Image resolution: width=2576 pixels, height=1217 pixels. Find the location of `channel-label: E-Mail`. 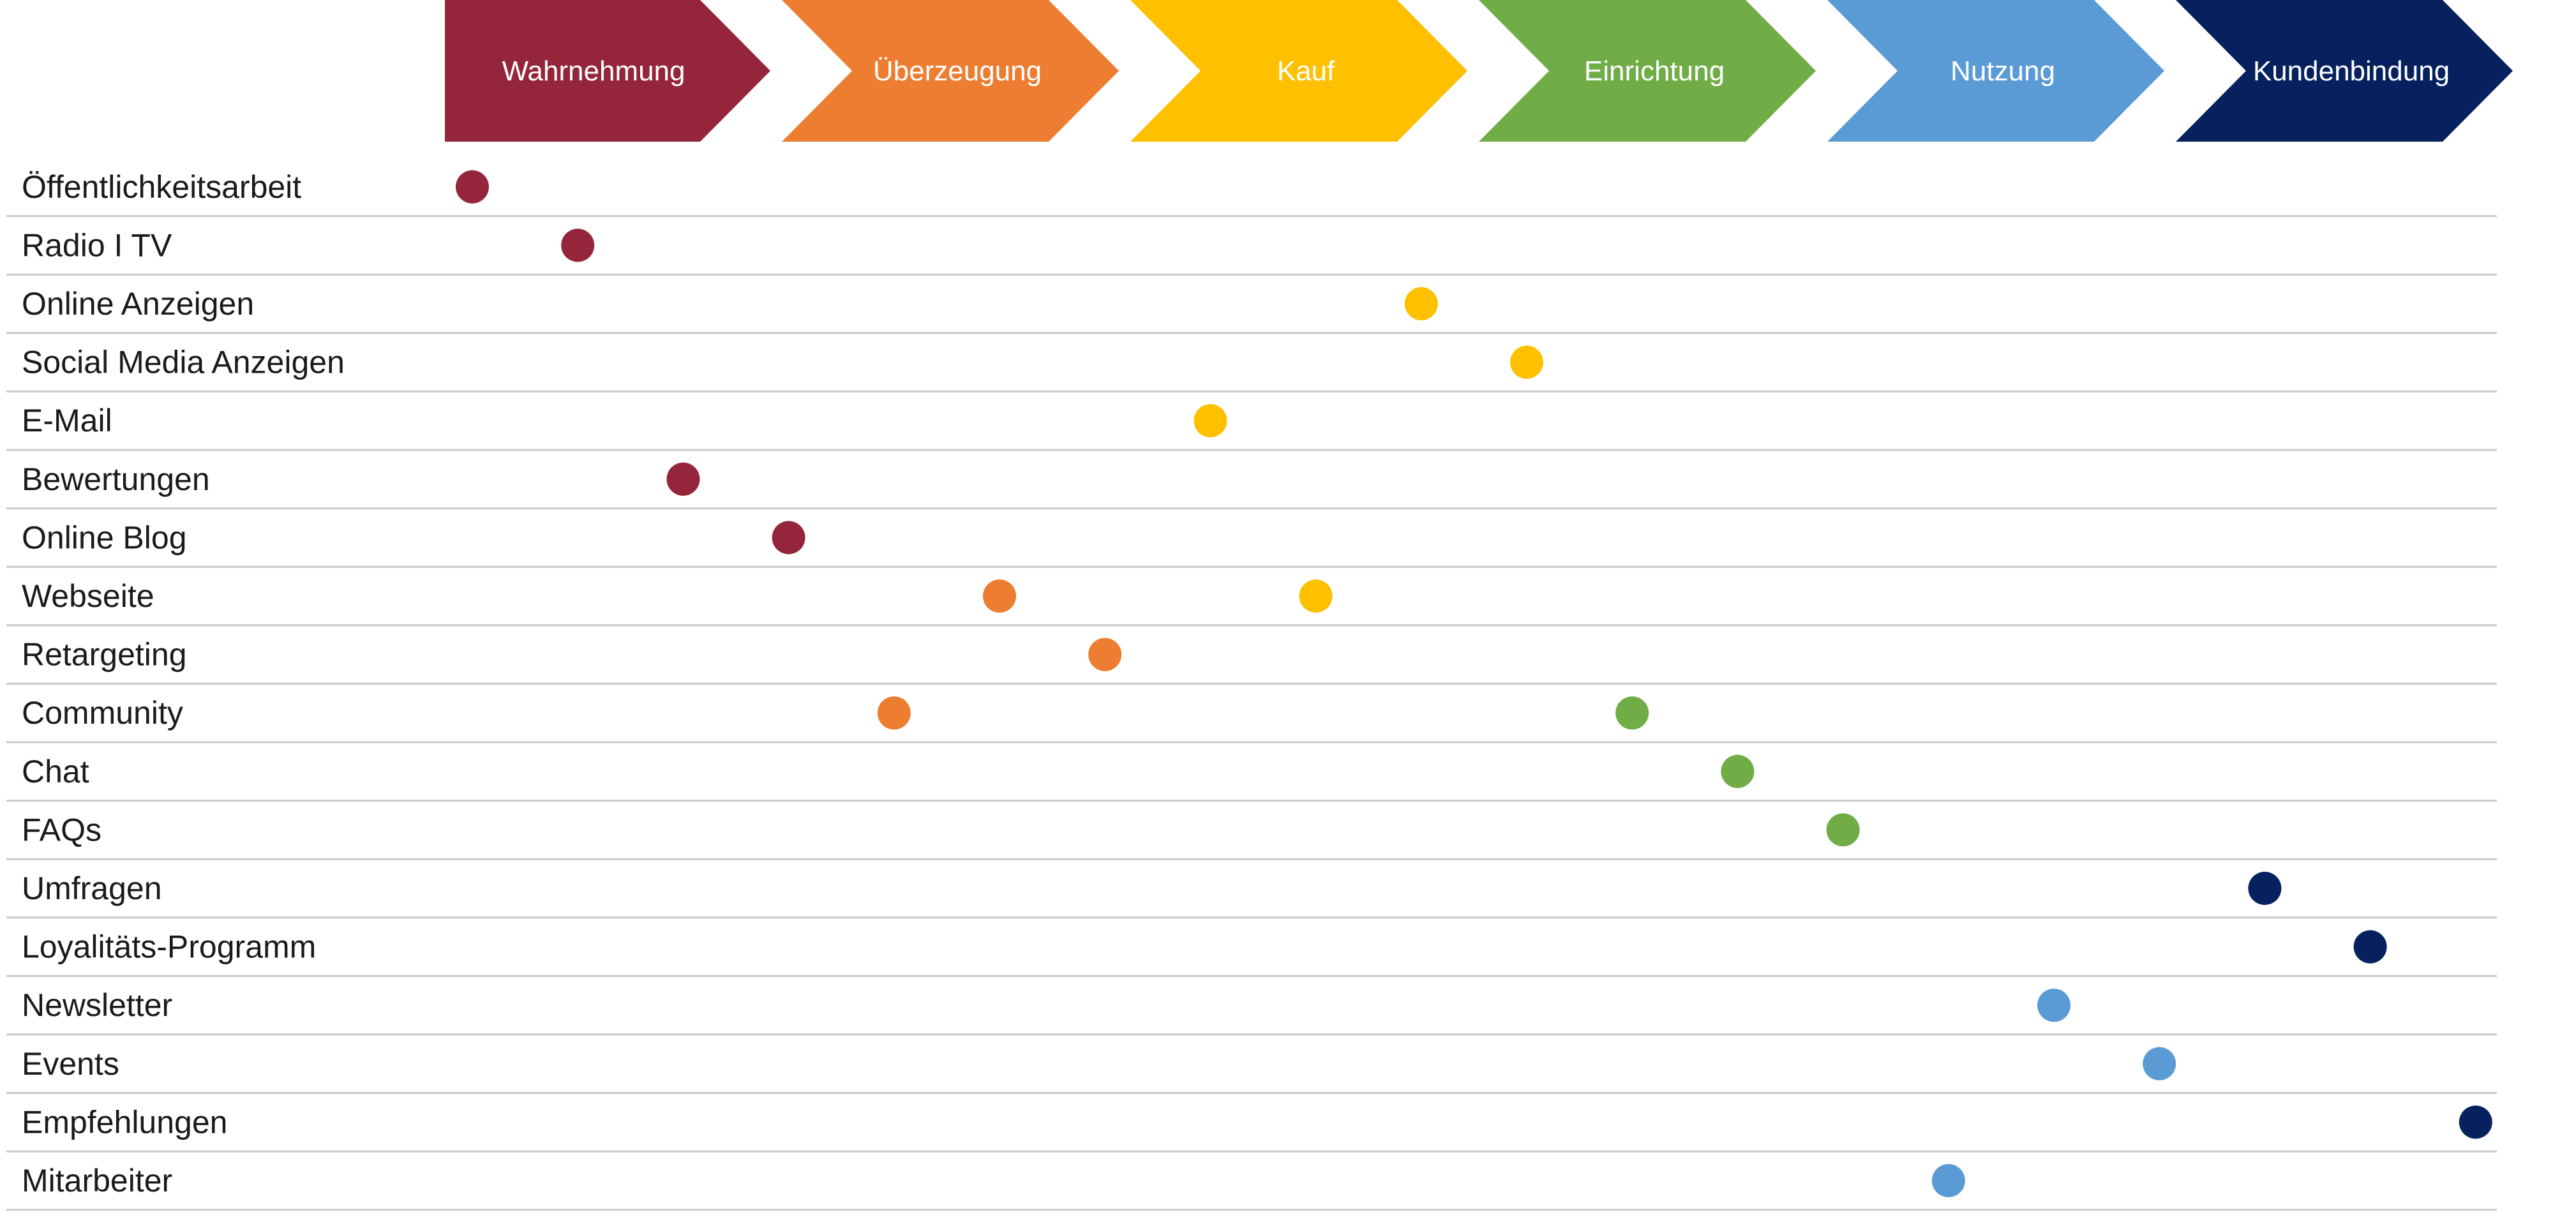

channel-label: E-Mail is located at coordinates (67, 420).